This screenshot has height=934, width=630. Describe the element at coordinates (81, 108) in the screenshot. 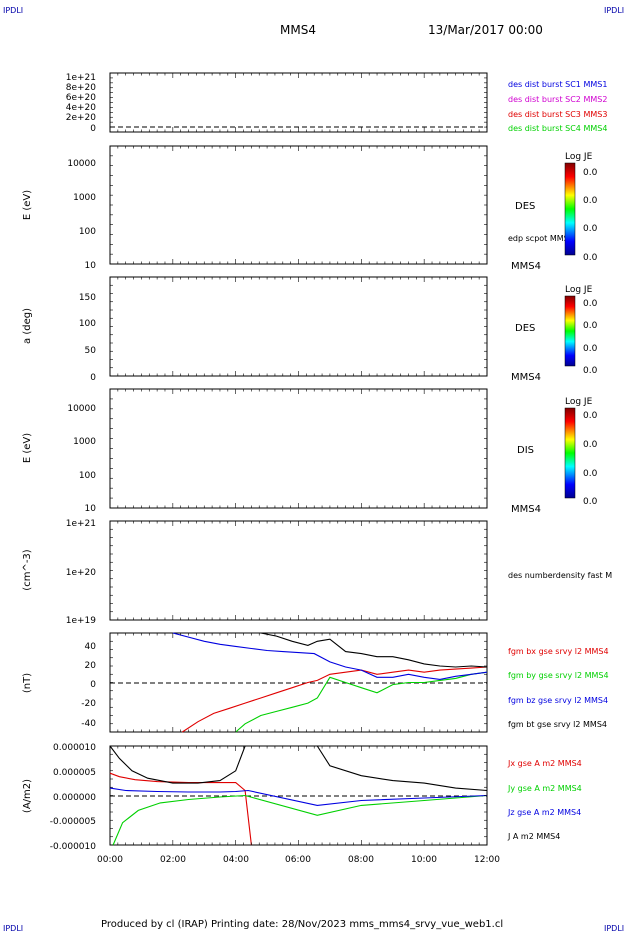

I see `p1-ytick: 4e+20` at that location.